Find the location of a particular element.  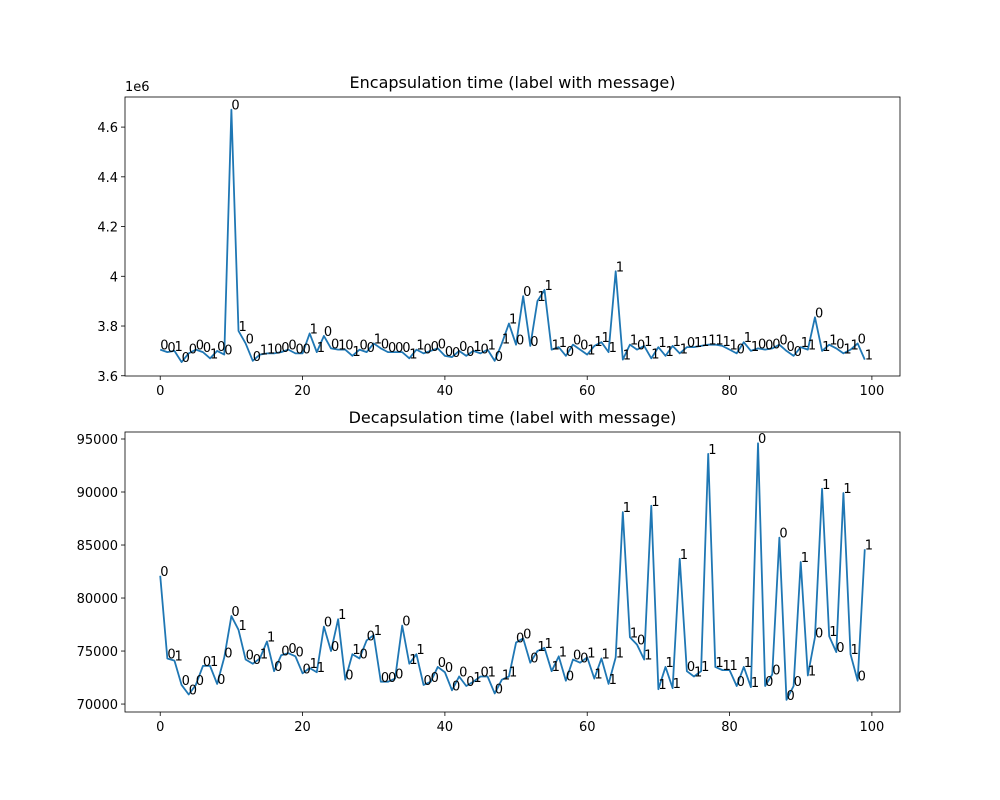

chart-title: Encapsulation time (label with message) is located at coordinates (513, 82).